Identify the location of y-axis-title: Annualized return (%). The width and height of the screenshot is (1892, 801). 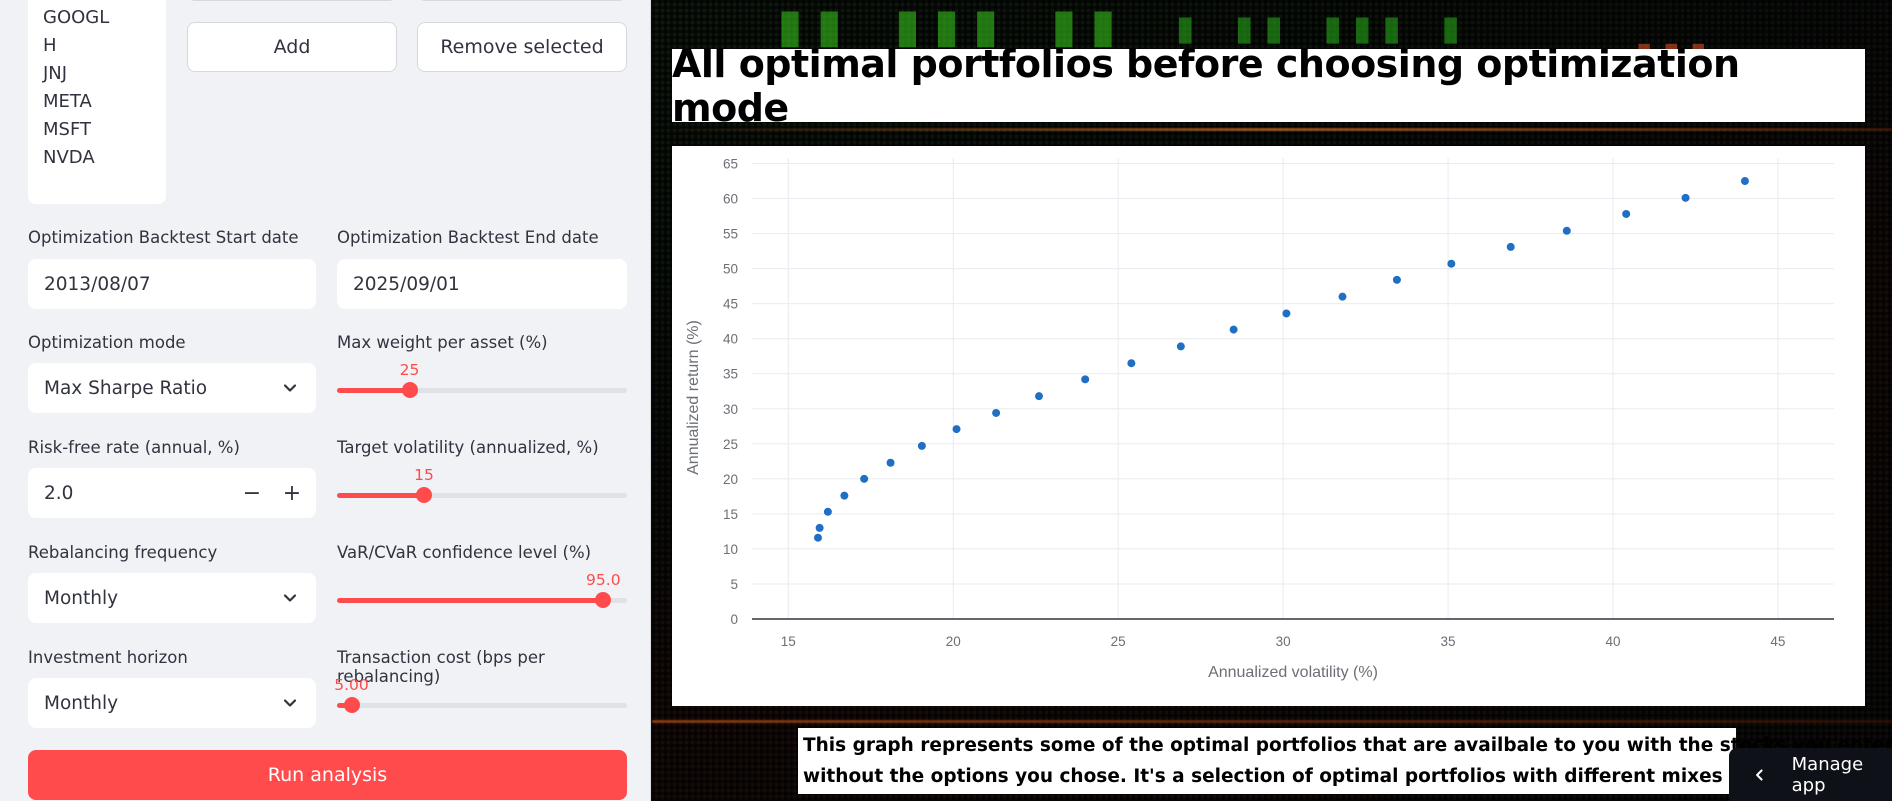
(693, 397).